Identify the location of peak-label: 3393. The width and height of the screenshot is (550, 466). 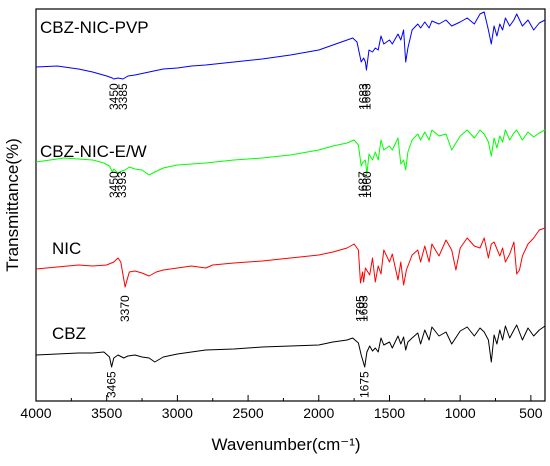
(122, 184).